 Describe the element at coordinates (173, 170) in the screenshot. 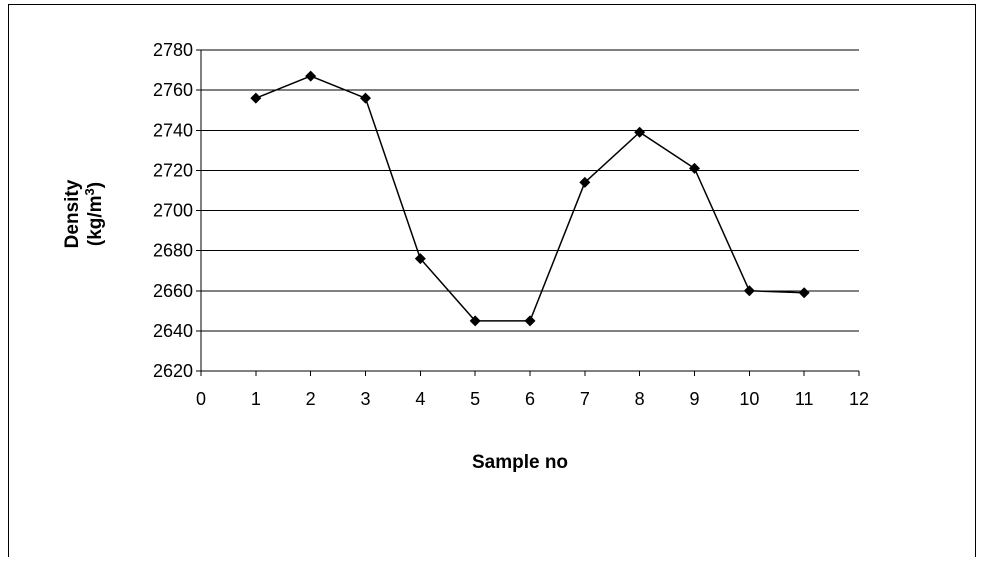

I see `y-tick-label: 2720` at that location.